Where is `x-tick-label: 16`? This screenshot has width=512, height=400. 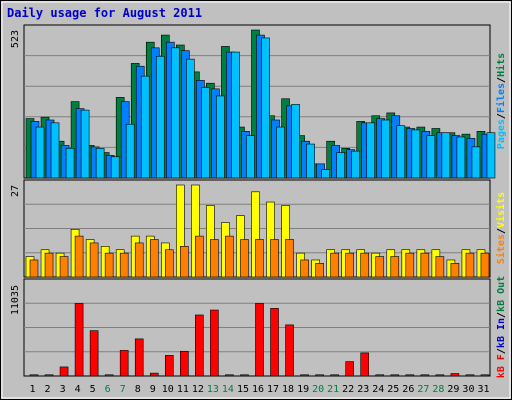 x-tick-label: 16 is located at coordinates (258, 389).